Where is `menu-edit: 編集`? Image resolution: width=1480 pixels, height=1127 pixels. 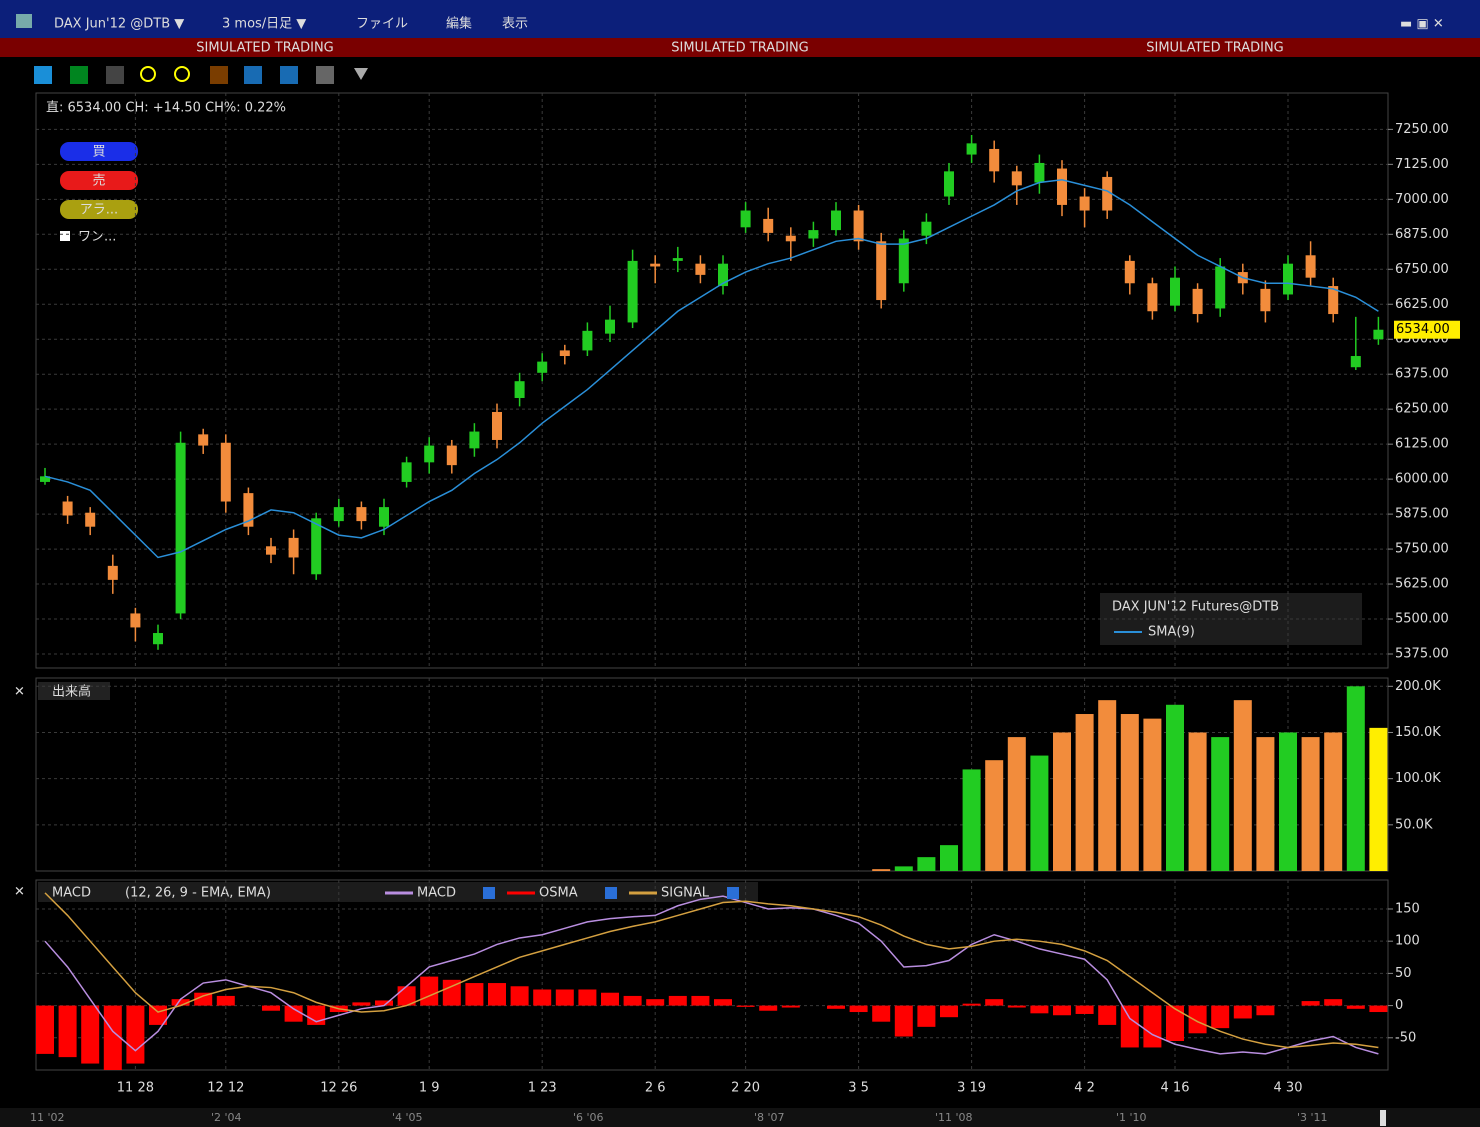
menu-edit: 編集 is located at coordinates (459, 24).